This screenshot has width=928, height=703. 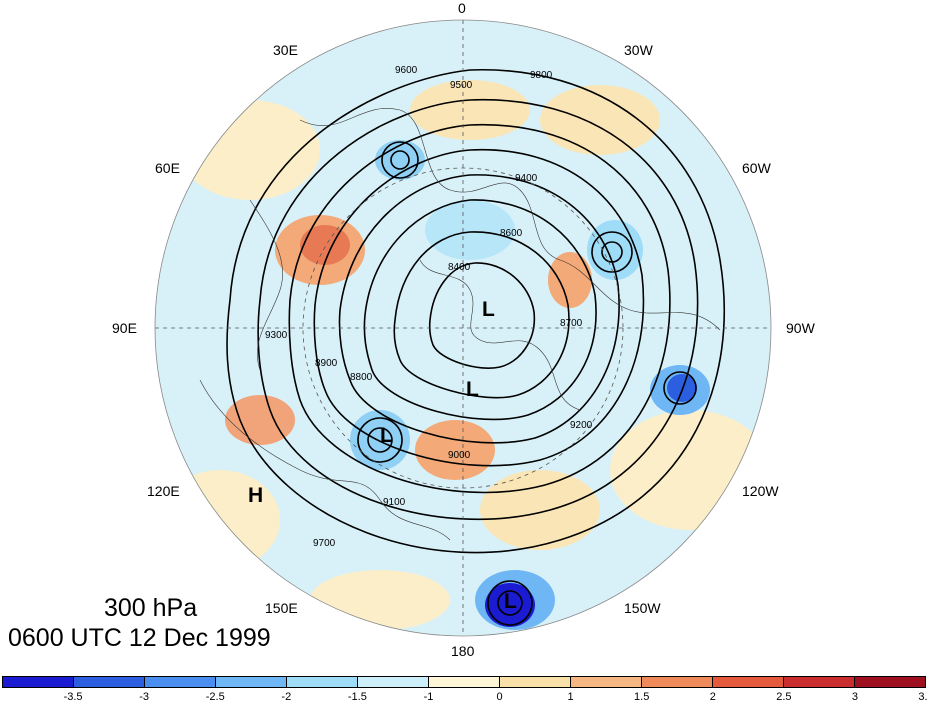 I want to click on contour-label: 8400, so click(x=459, y=267).